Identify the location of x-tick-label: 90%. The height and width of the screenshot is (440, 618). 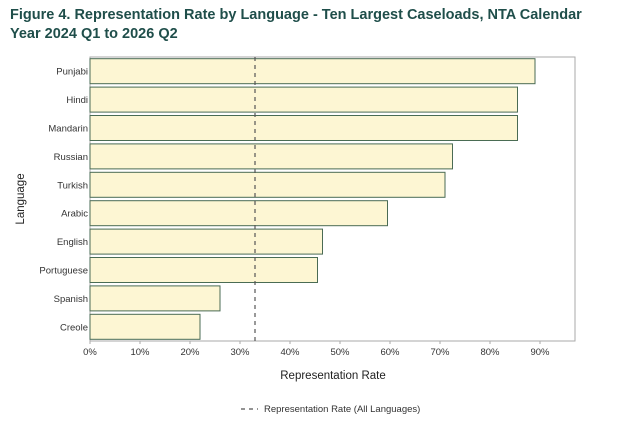
(540, 352).